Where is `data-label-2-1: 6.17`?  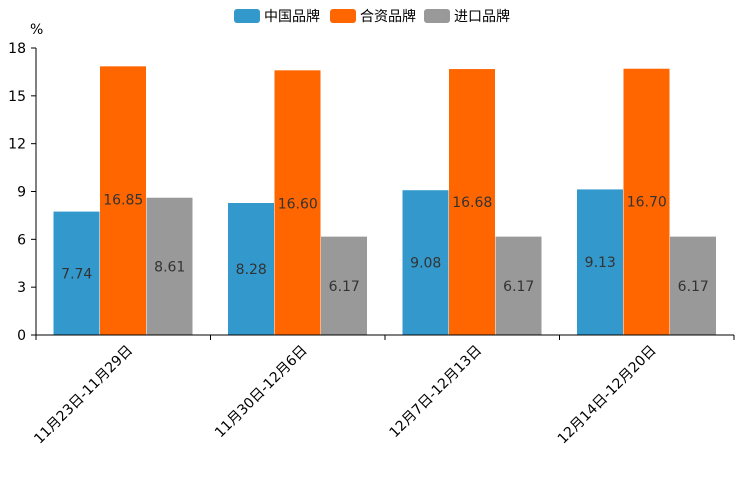 data-label-2-1: 6.17 is located at coordinates (344, 287).